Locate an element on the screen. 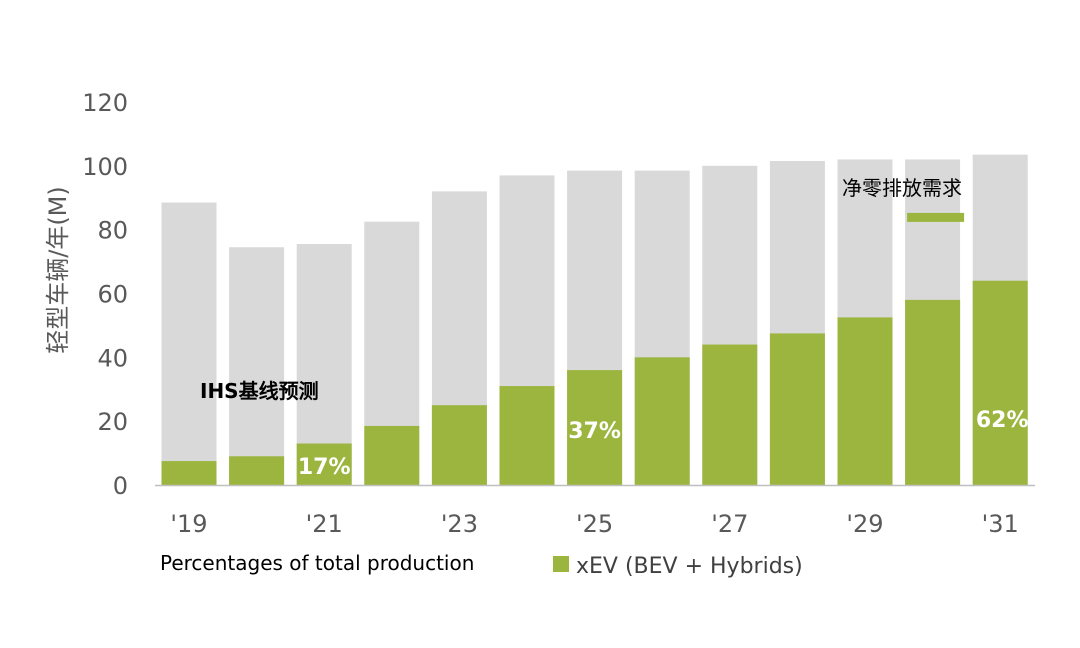  x-tick-label: '29 is located at coordinates (864, 524).